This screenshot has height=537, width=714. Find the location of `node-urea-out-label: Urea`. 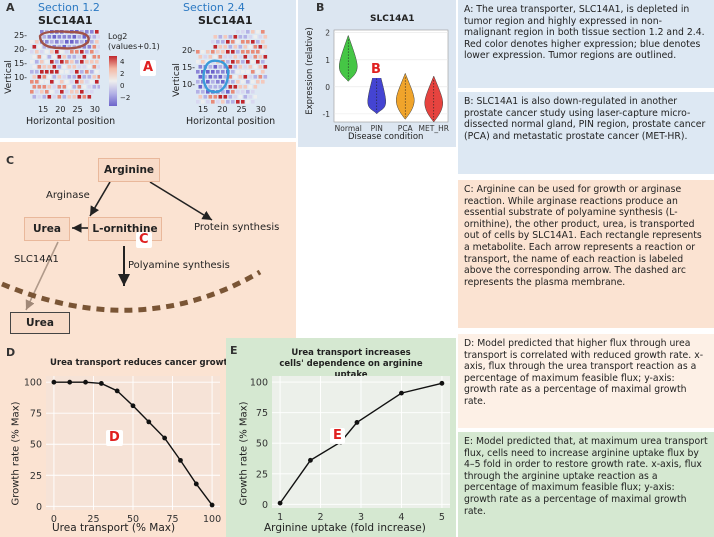

node-urea-out-label: Urea is located at coordinates (40, 323).